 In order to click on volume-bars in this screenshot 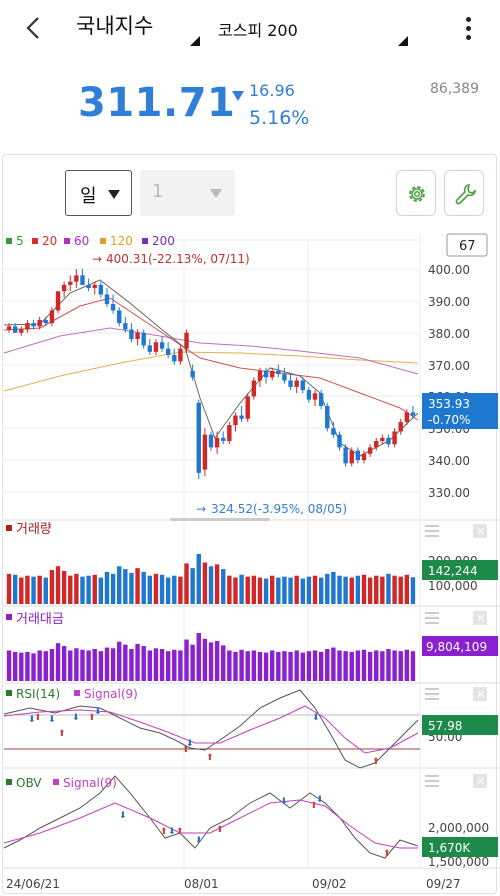, I will do `click(211, 579)`.